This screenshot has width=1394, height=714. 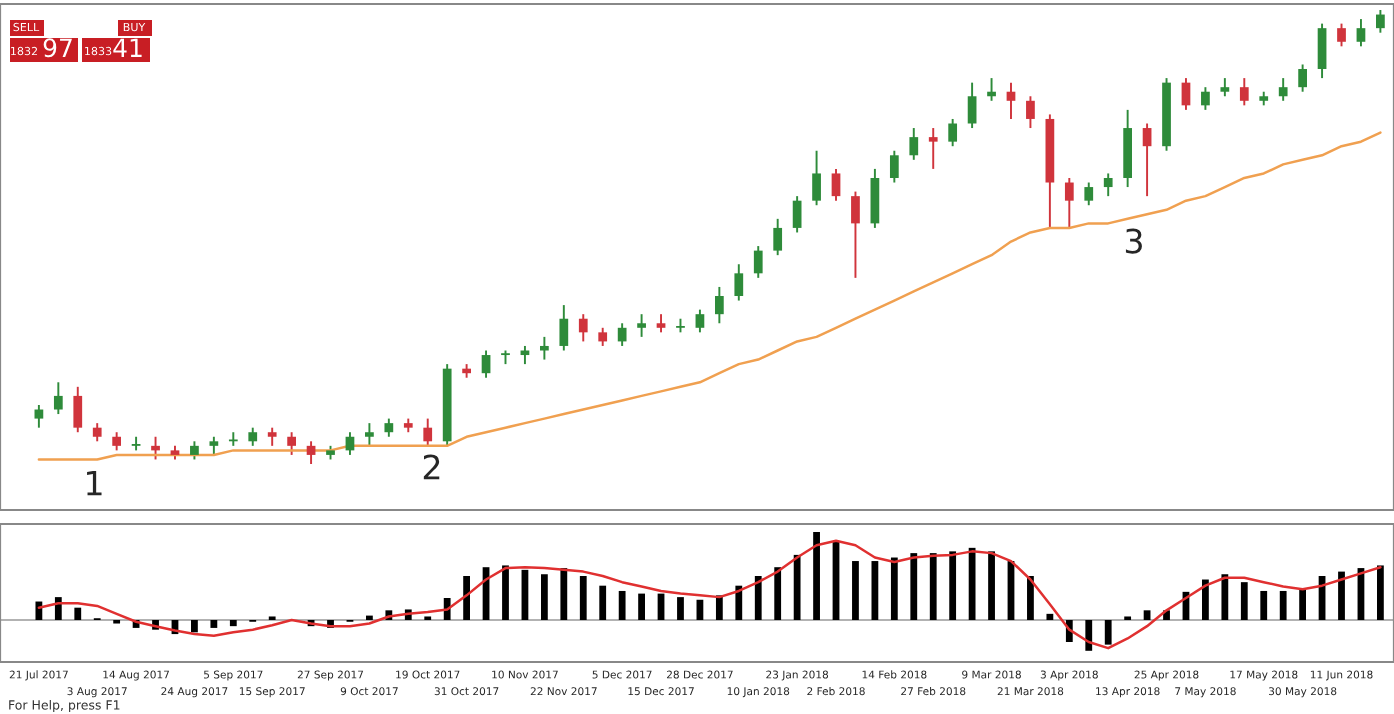 What do you see at coordinates (57, 48) in the screenshot?
I see `annotation: 97` at bounding box center [57, 48].